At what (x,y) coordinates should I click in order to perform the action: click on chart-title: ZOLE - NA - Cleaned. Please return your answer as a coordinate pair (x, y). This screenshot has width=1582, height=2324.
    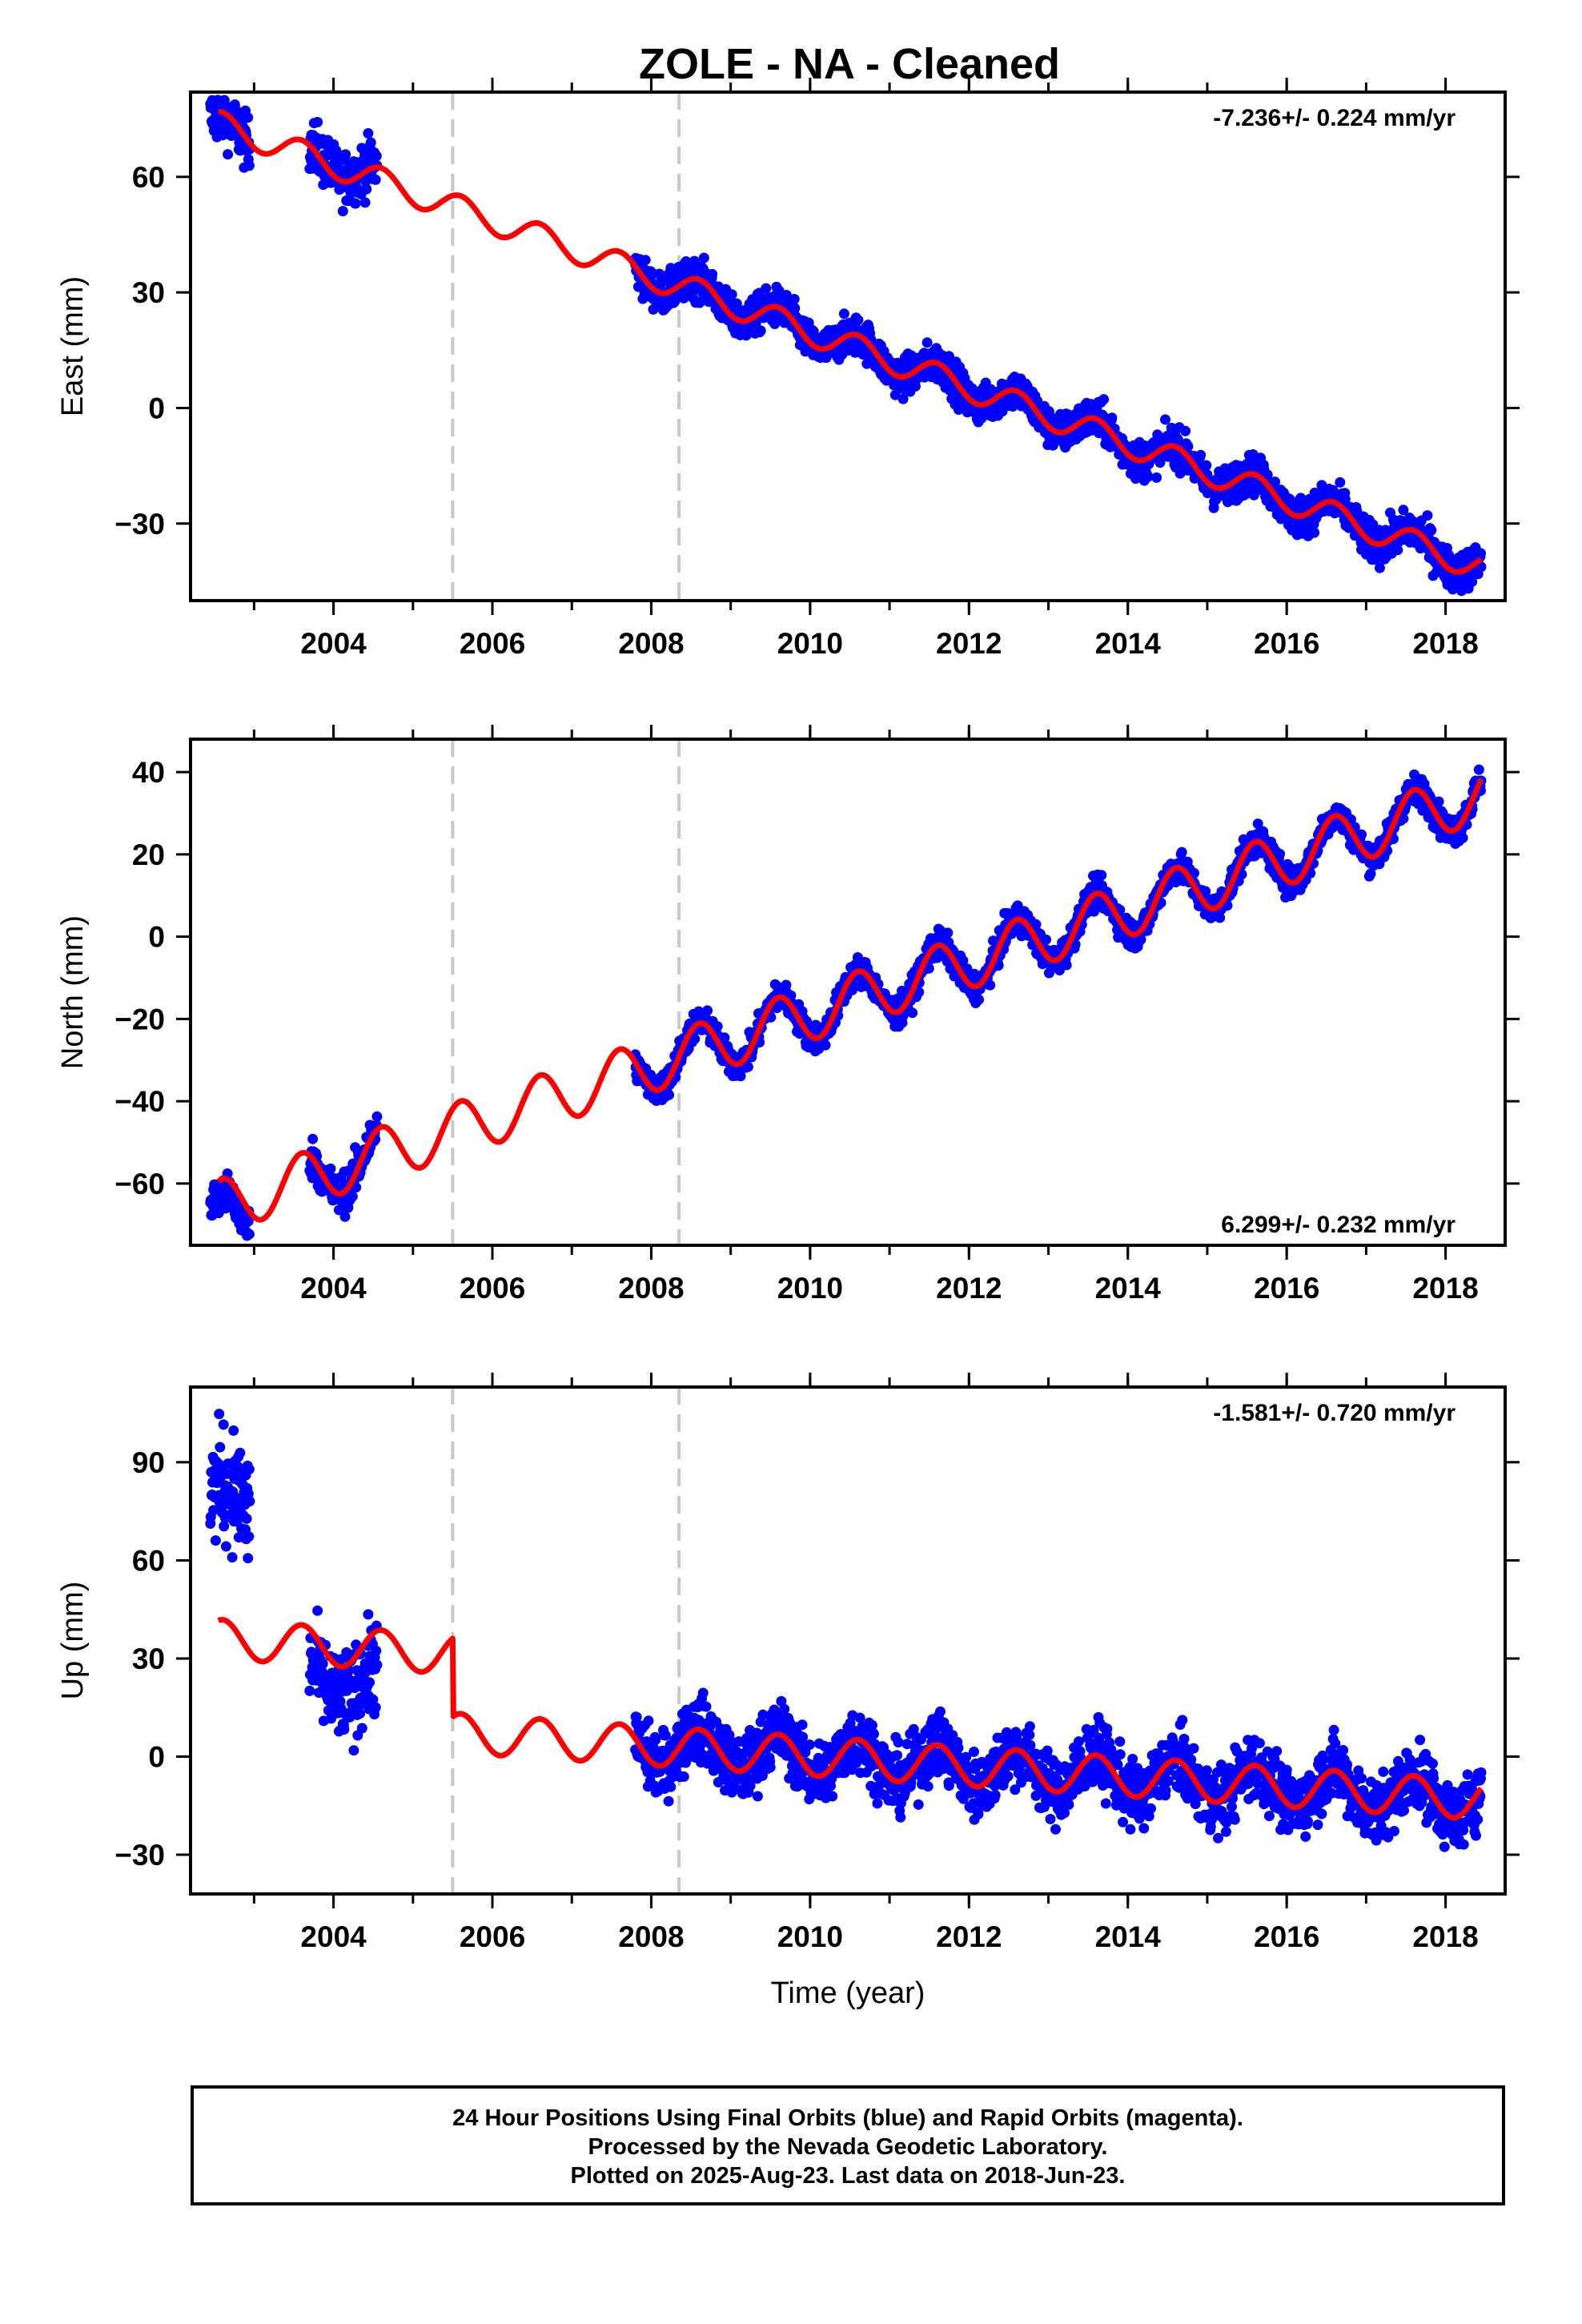
    Looking at the image, I should click on (849, 64).